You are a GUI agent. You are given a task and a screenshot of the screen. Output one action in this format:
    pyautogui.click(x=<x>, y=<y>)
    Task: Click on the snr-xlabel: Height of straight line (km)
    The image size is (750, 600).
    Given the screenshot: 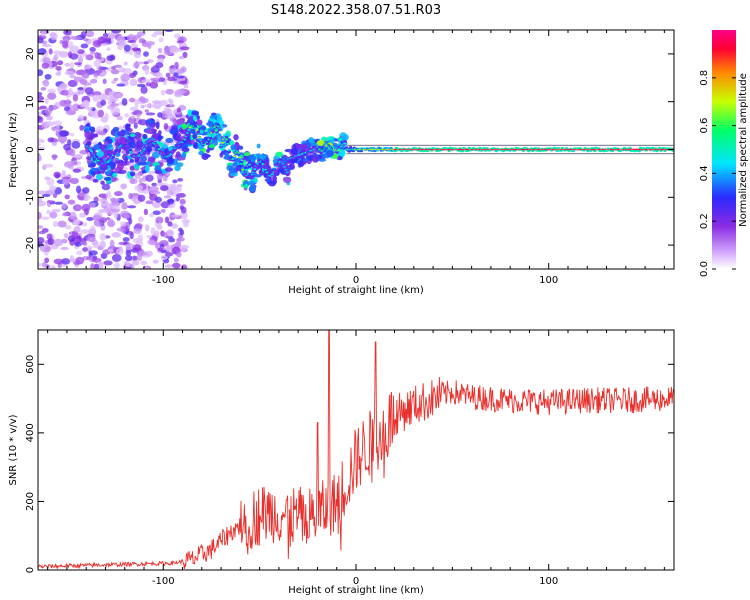 What is the action you would take?
    pyautogui.click(x=356, y=590)
    